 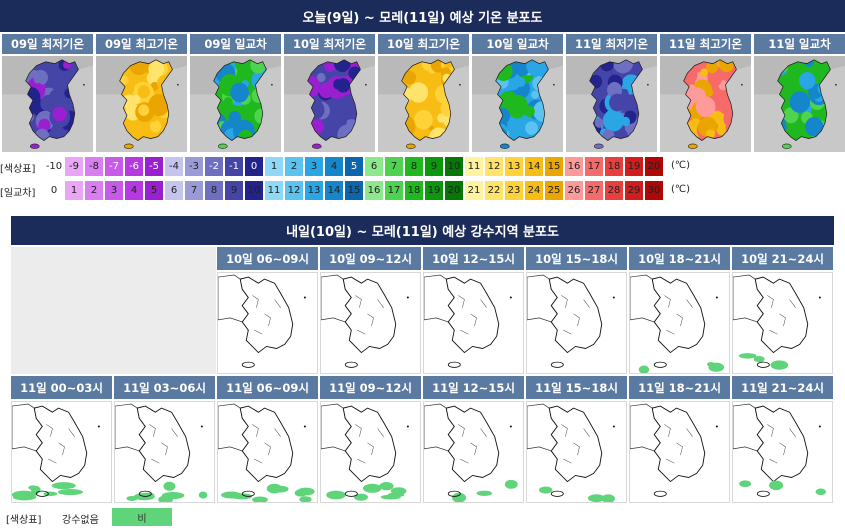 What do you see at coordinates (611, 44) in the screenshot?
I see `temp-map-label: 11일 최저기온` at bounding box center [611, 44].